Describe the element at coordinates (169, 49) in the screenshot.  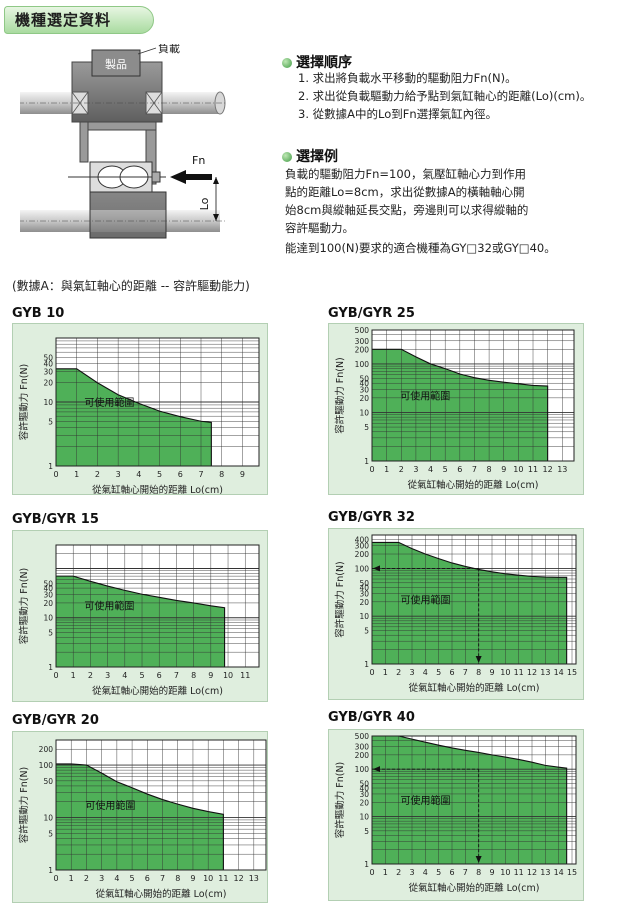
I see `load-label: 負載` at that location.